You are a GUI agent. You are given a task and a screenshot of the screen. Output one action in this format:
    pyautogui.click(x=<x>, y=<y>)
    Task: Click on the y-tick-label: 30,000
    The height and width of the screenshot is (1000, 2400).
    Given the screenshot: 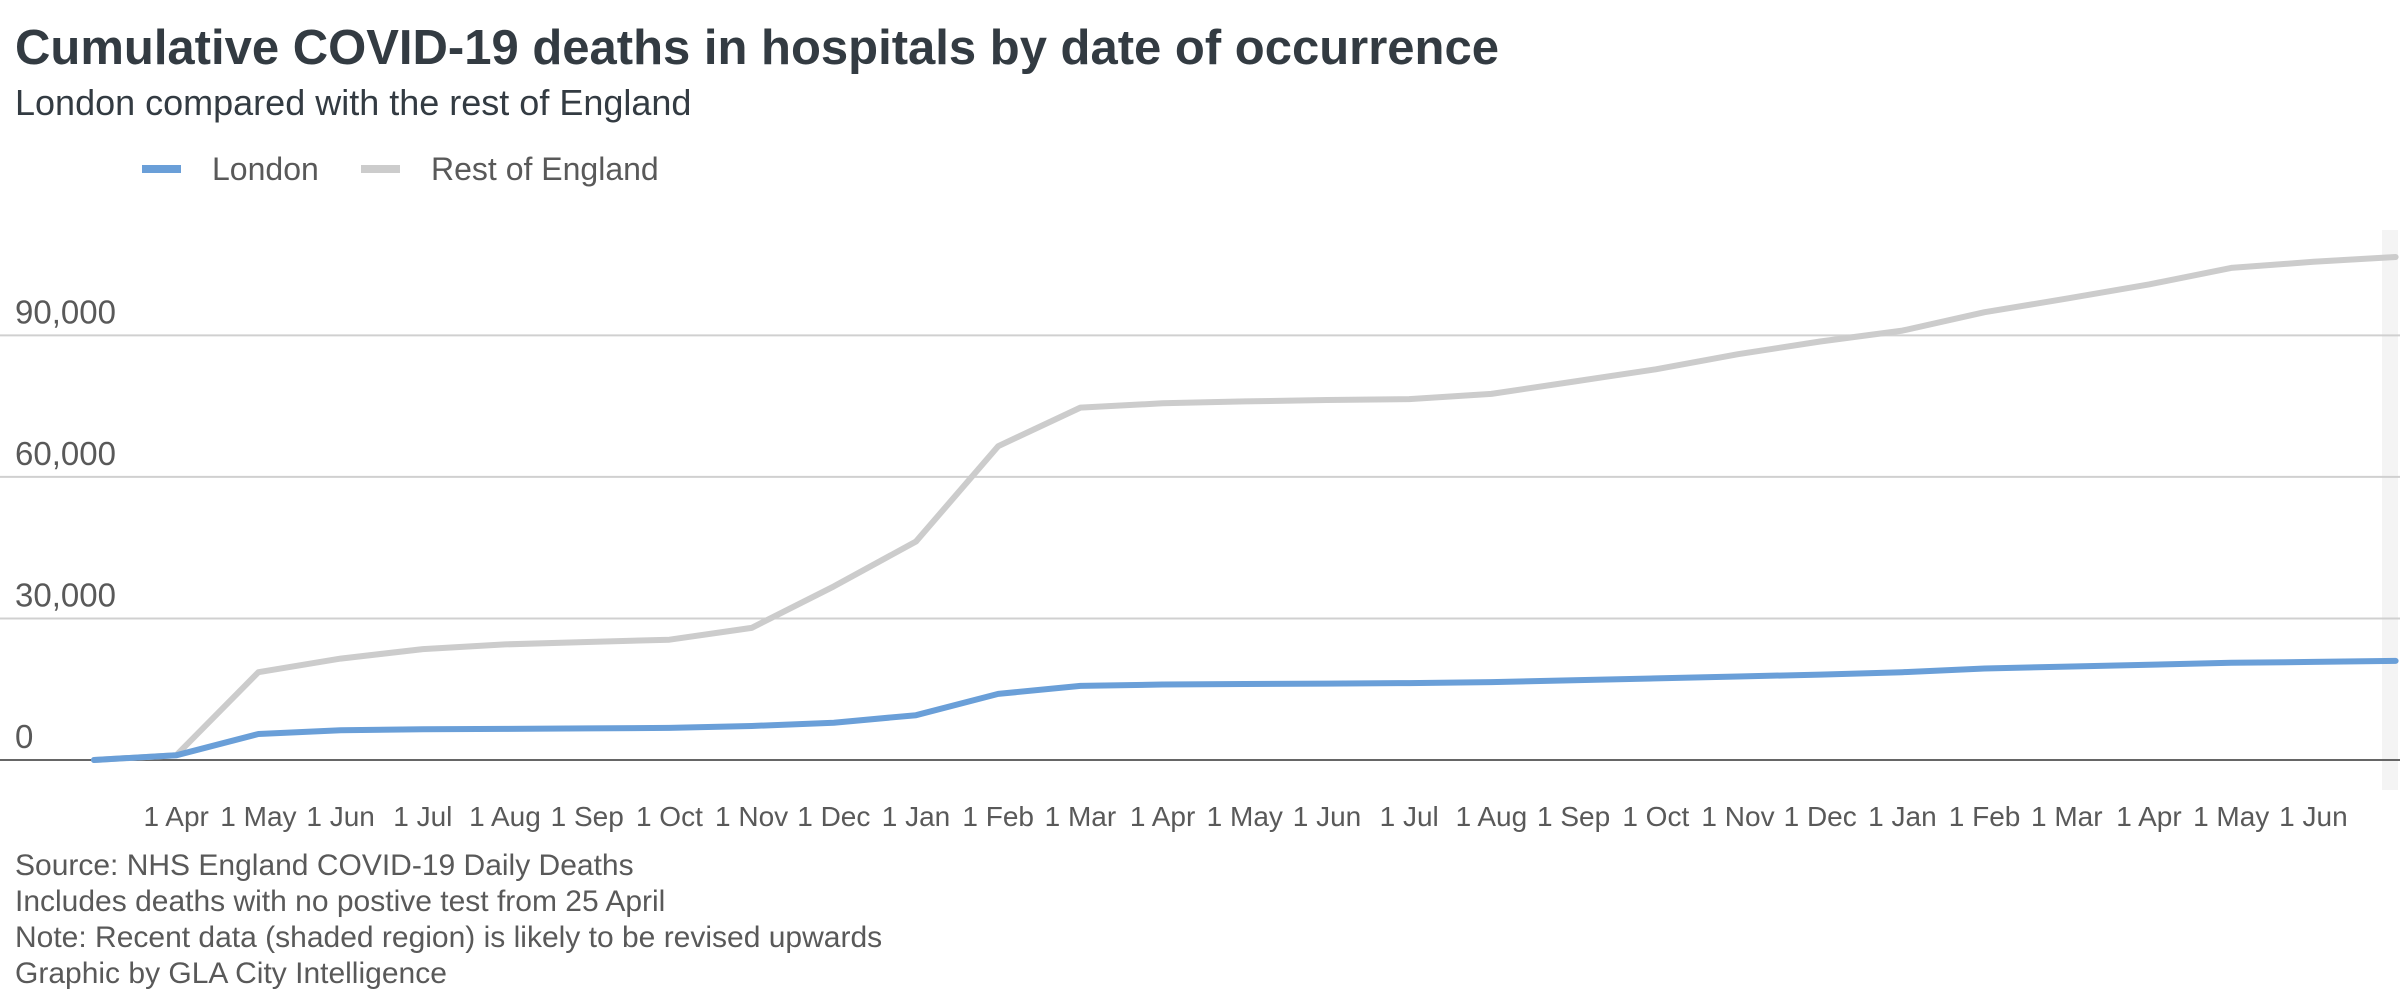 What is the action you would take?
    pyautogui.click(x=65, y=594)
    